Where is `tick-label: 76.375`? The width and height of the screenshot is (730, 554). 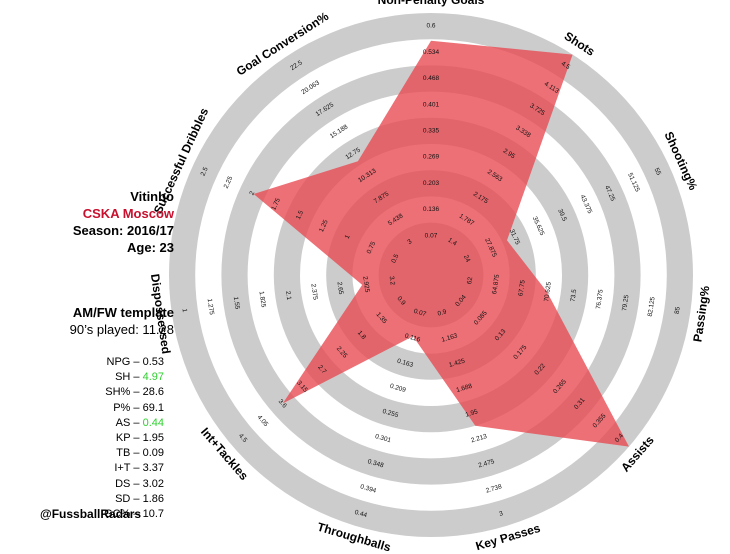
tick-label: 76.375 is located at coordinates (600, 299).